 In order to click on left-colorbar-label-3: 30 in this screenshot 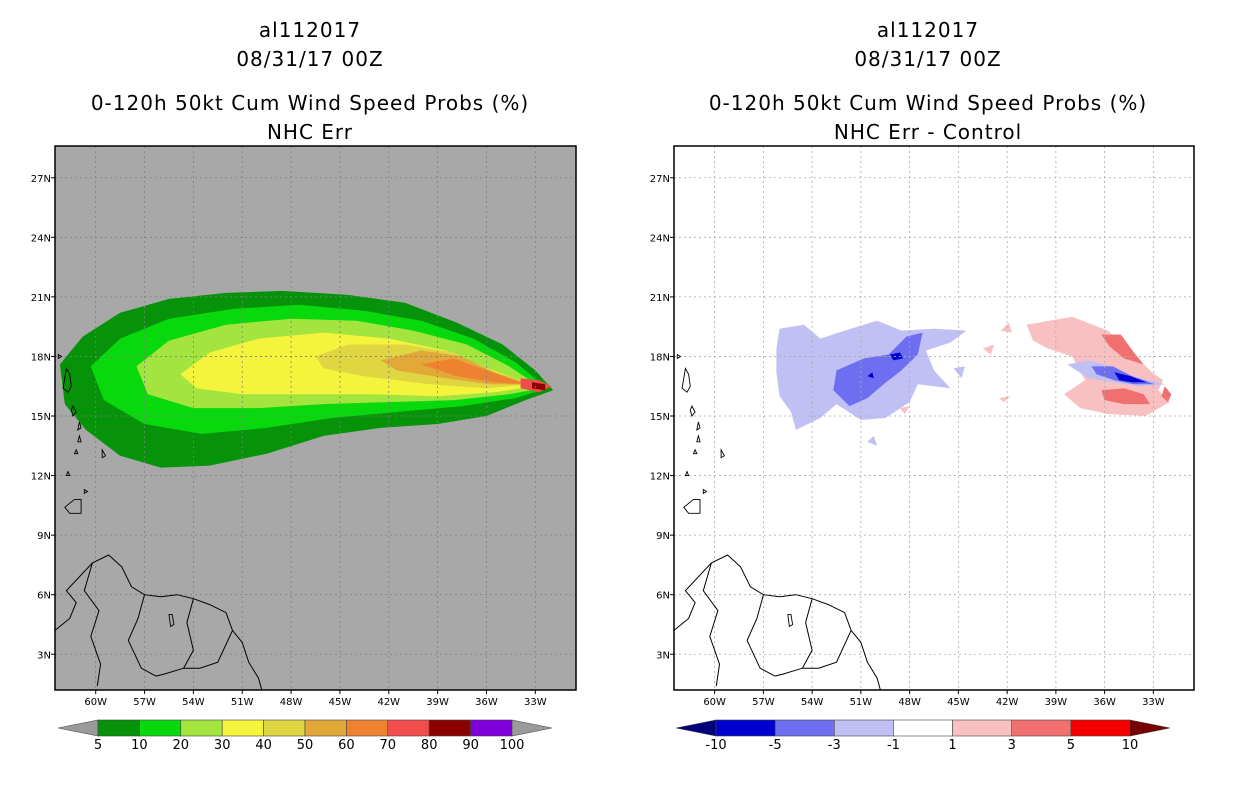, I will do `click(222, 745)`.